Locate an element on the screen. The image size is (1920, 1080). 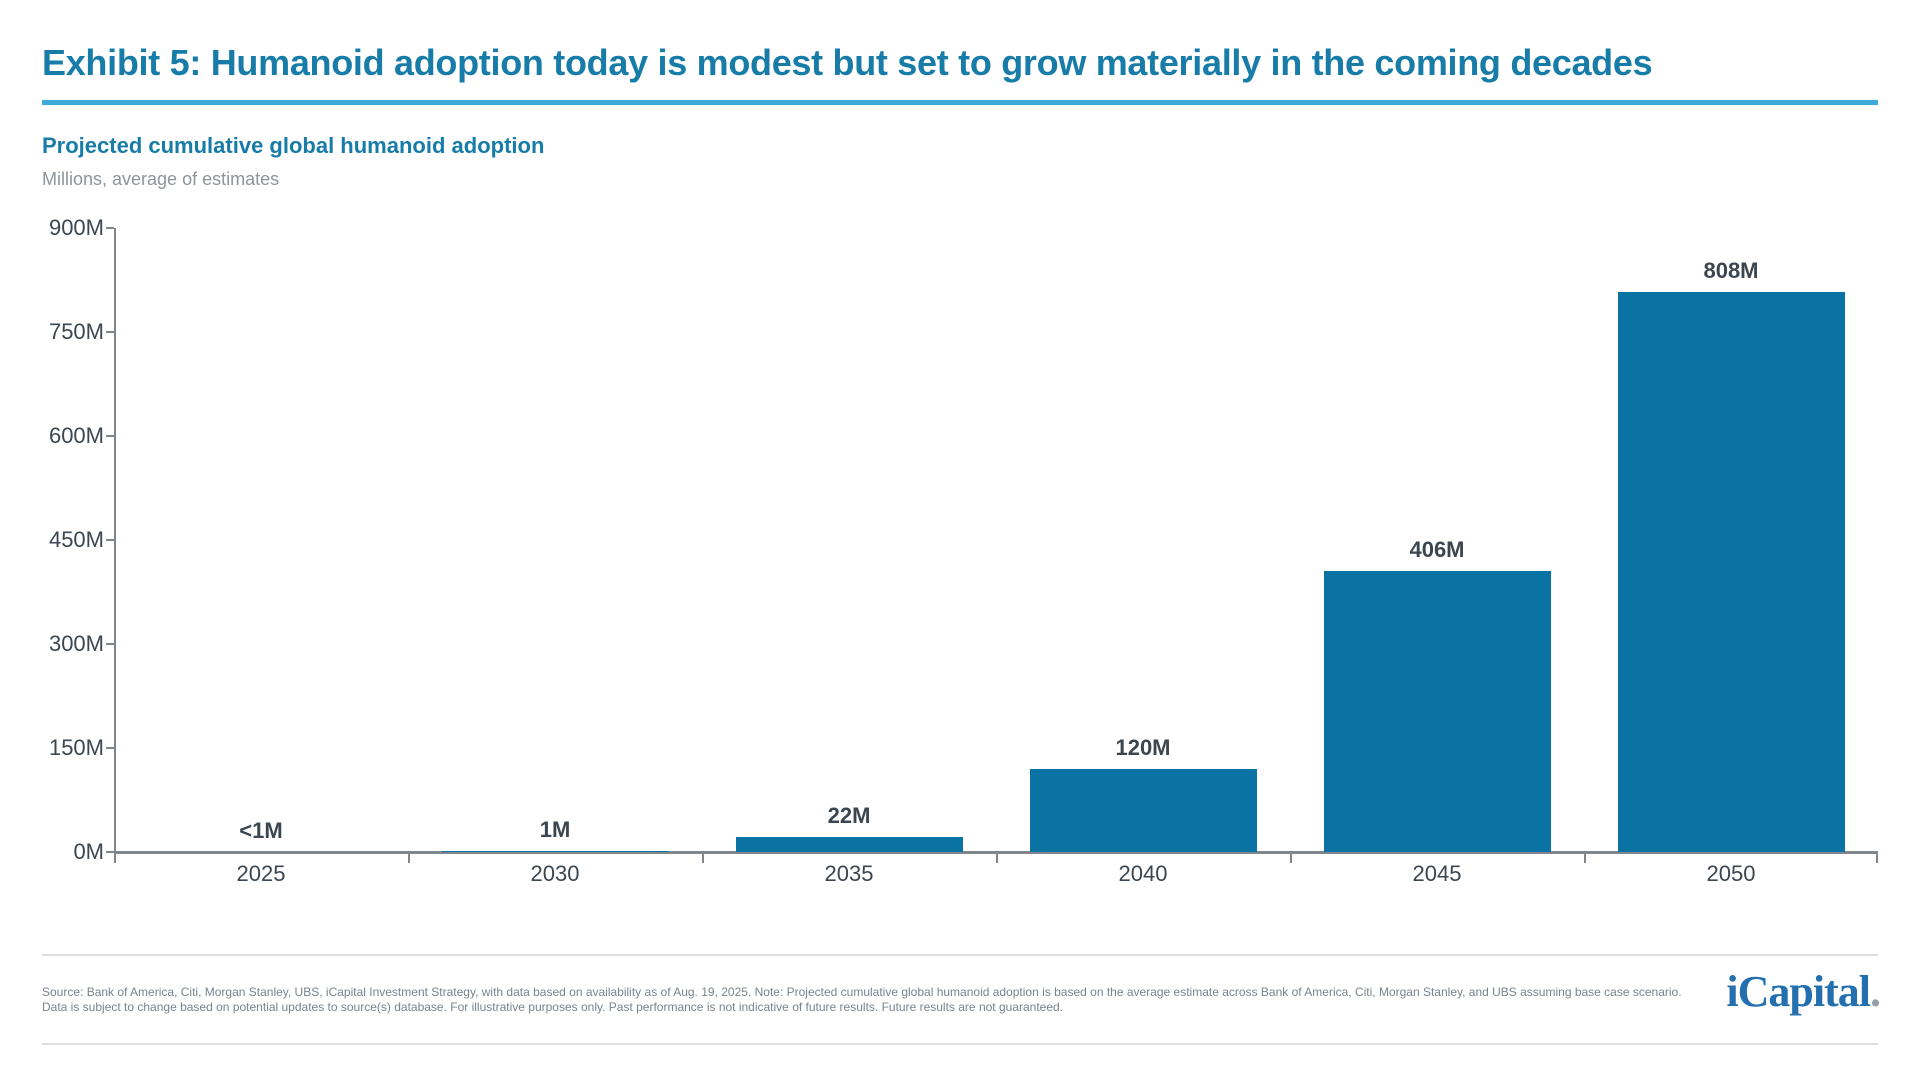
y-axis-tick-label: 600M is located at coordinates (76, 435).